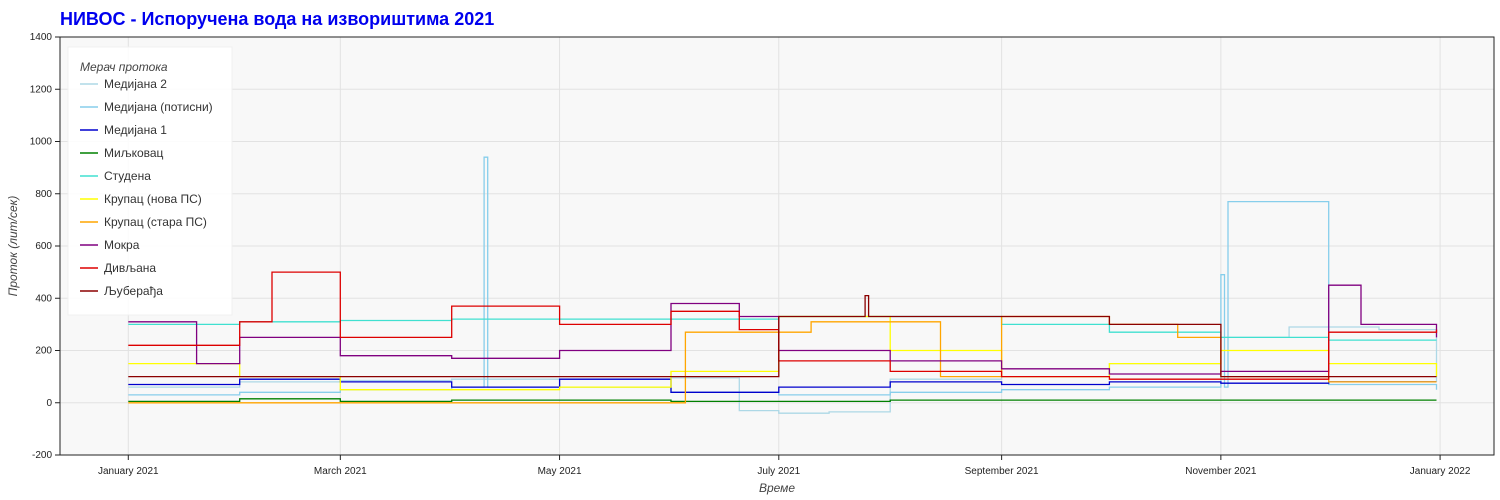  I want to click on legend-entry: Љуберађа, so click(133, 291).